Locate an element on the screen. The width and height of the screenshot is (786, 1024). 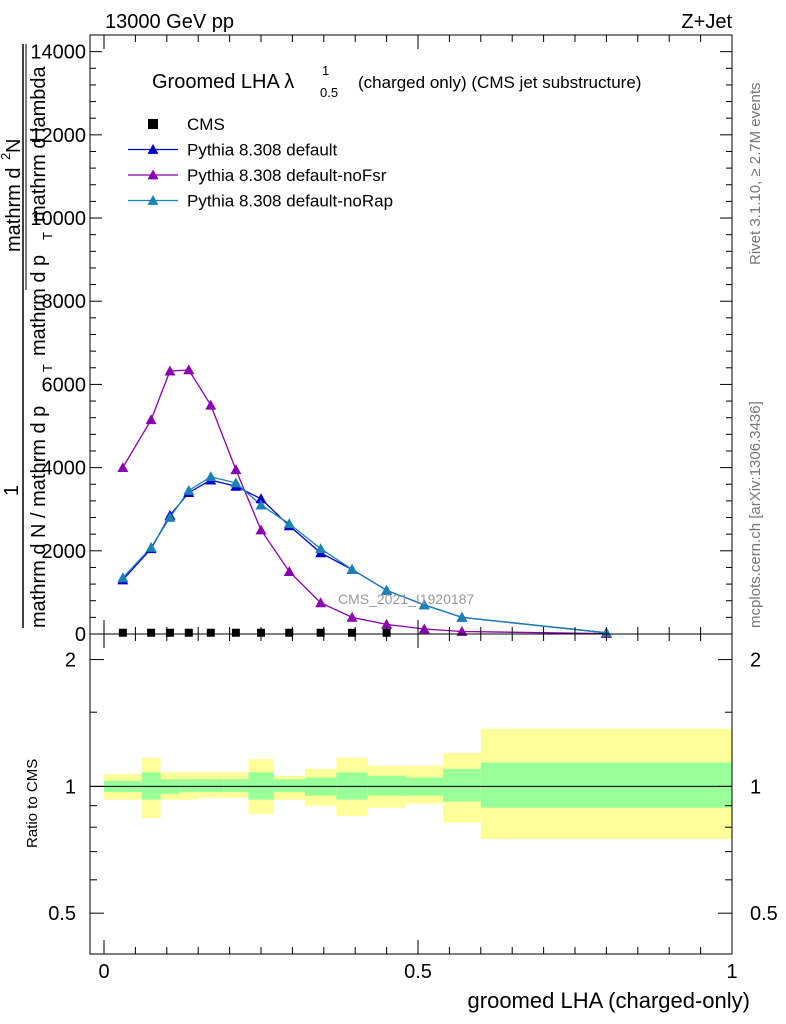
svg-text: Groomed LHA λ is located at coordinates (223, 82).